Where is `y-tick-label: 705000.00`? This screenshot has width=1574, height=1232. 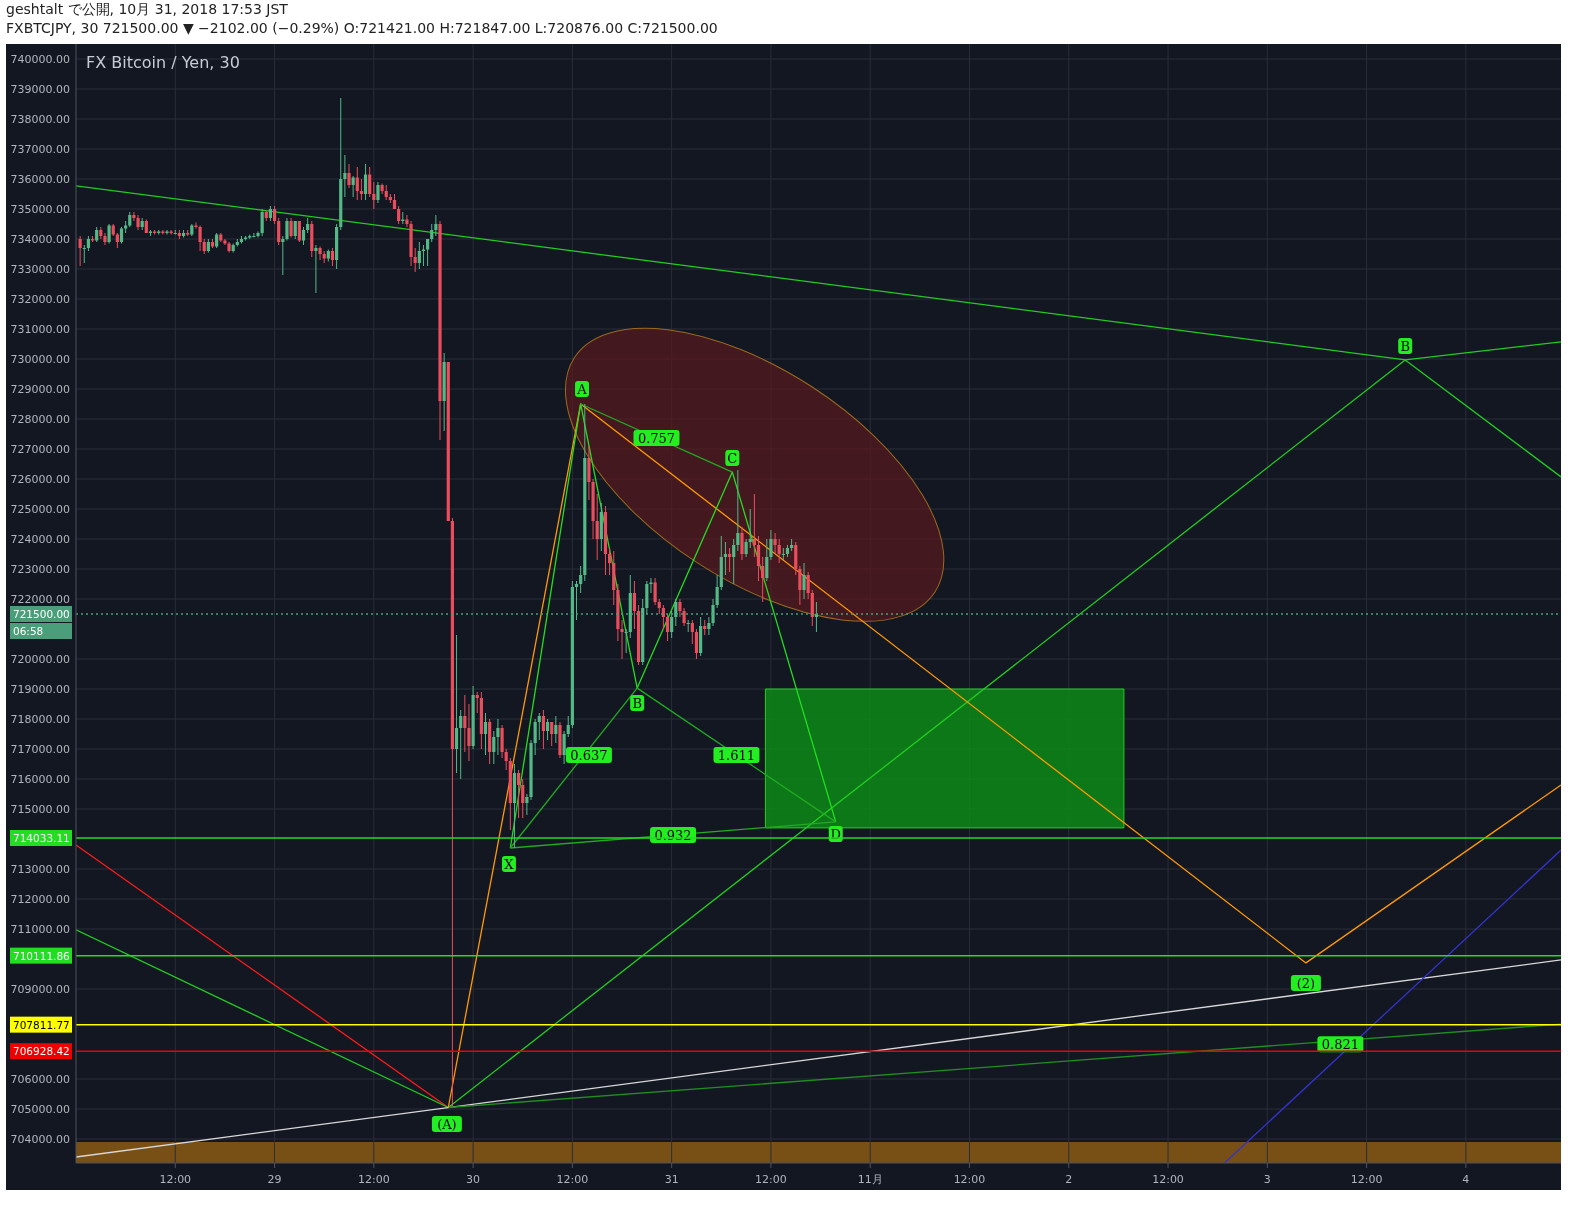 y-tick-label: 705000.00 is located at coordinates (40, 1109).